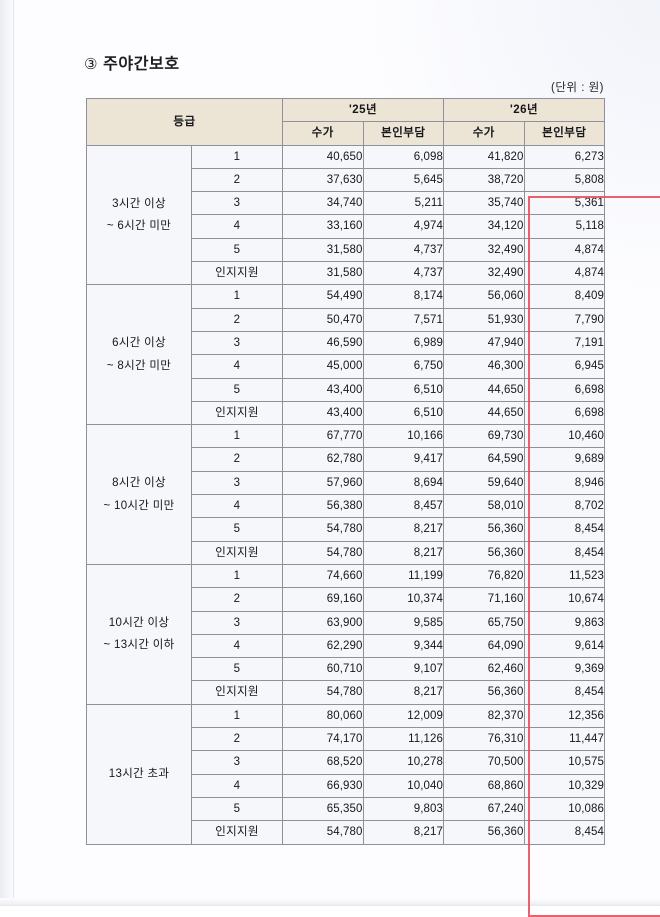 The height and width of the screenshot is (917, 660). I want to click on copay-2026-cell: 9,369, so click(564, 669).